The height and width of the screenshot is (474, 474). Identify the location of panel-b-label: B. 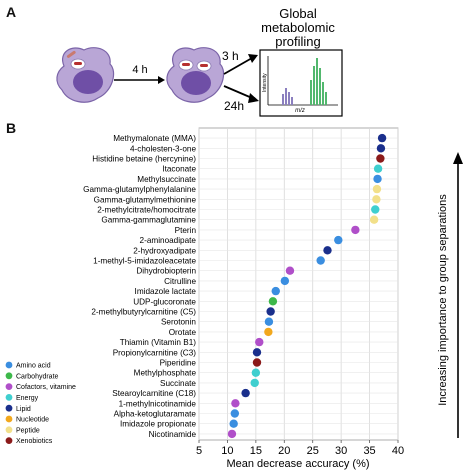
(11, 128).